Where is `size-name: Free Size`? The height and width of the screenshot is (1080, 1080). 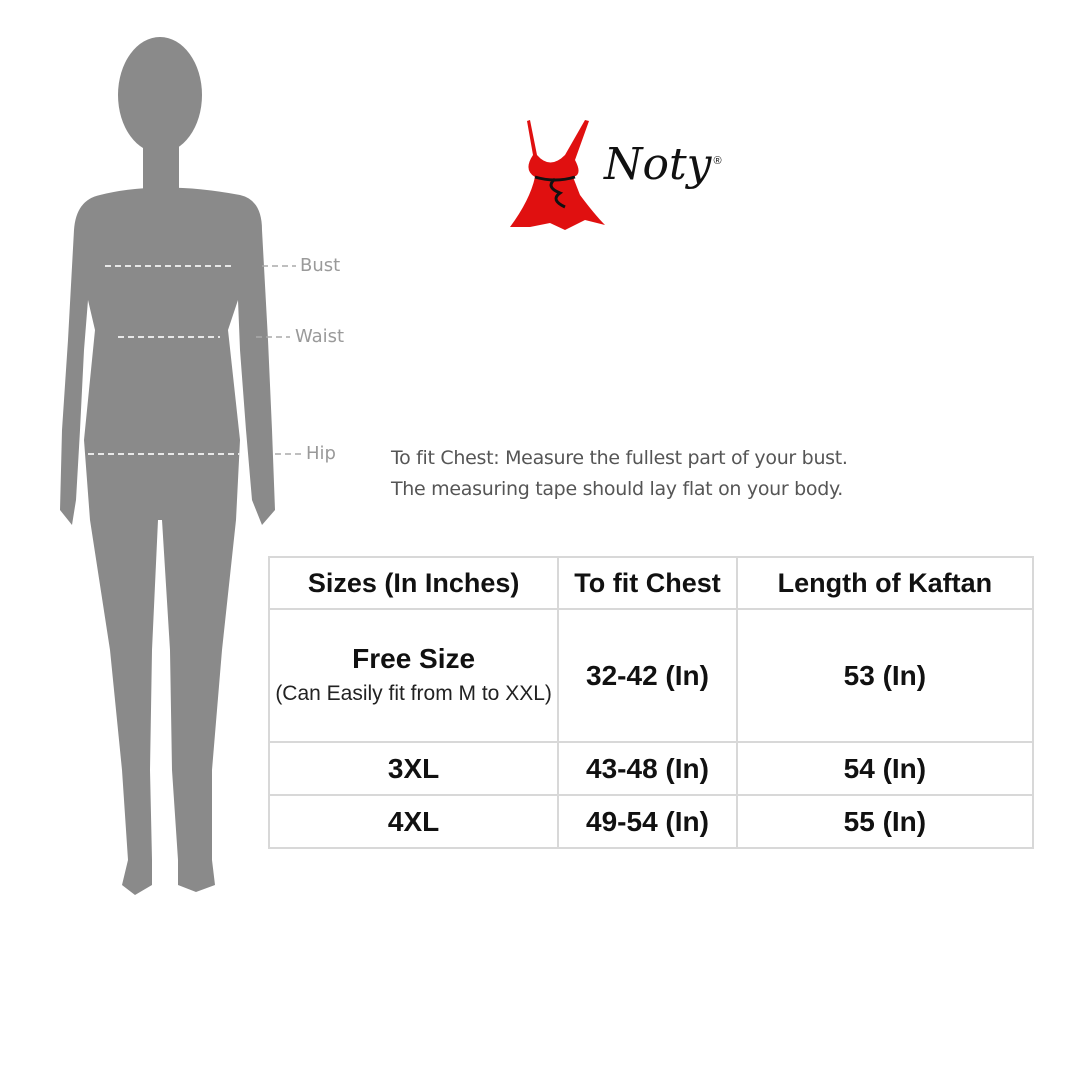 size-name: Free Size is located at coordinates (414, 658).